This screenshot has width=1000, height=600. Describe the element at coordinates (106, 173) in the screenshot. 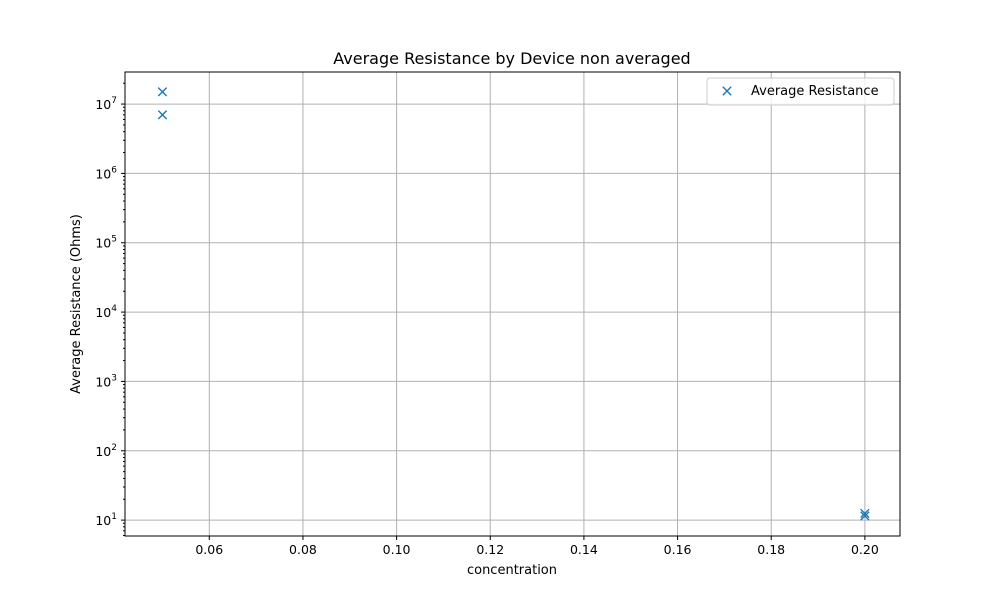

I see `y-tick-label: 10⁶` at that location.